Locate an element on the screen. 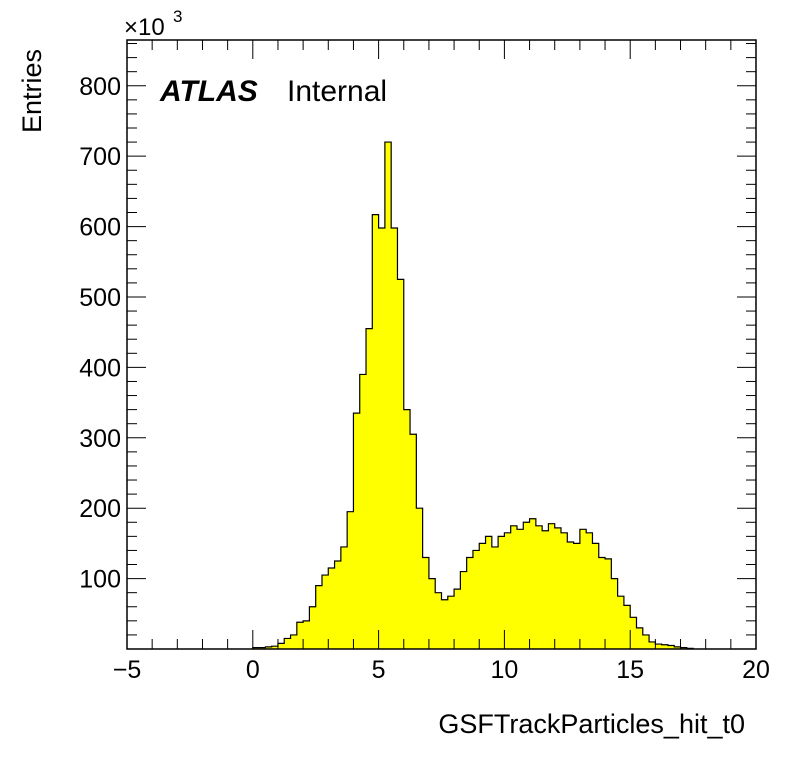 This screenshot has height=772, width=796. x-tick-label: 0 is located at coordinates (253, 670).